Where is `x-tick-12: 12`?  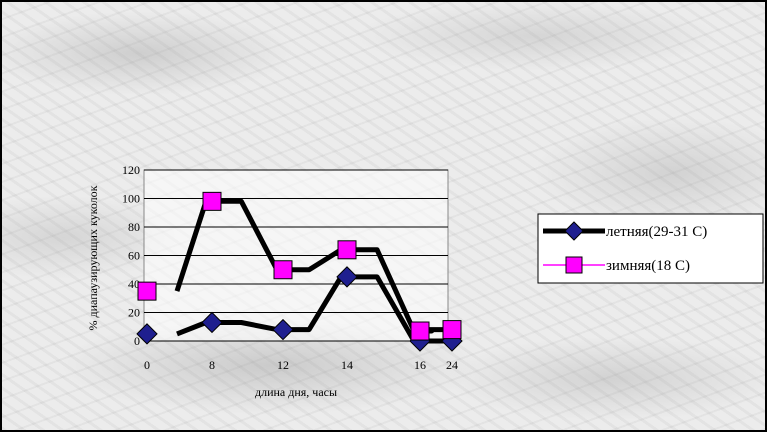 x-tick-12: 12 is located at coordinates (283, 365).